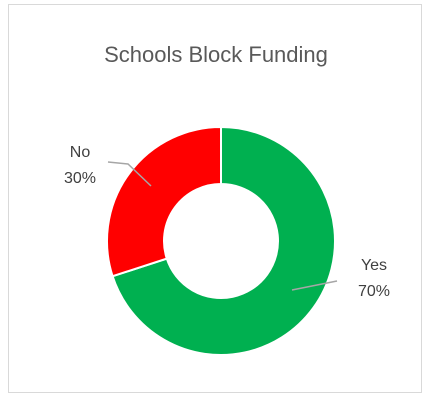 This screenshot has height=396, width=425. I want to click on data-label-yes-category: Yes, so click(374, 265).